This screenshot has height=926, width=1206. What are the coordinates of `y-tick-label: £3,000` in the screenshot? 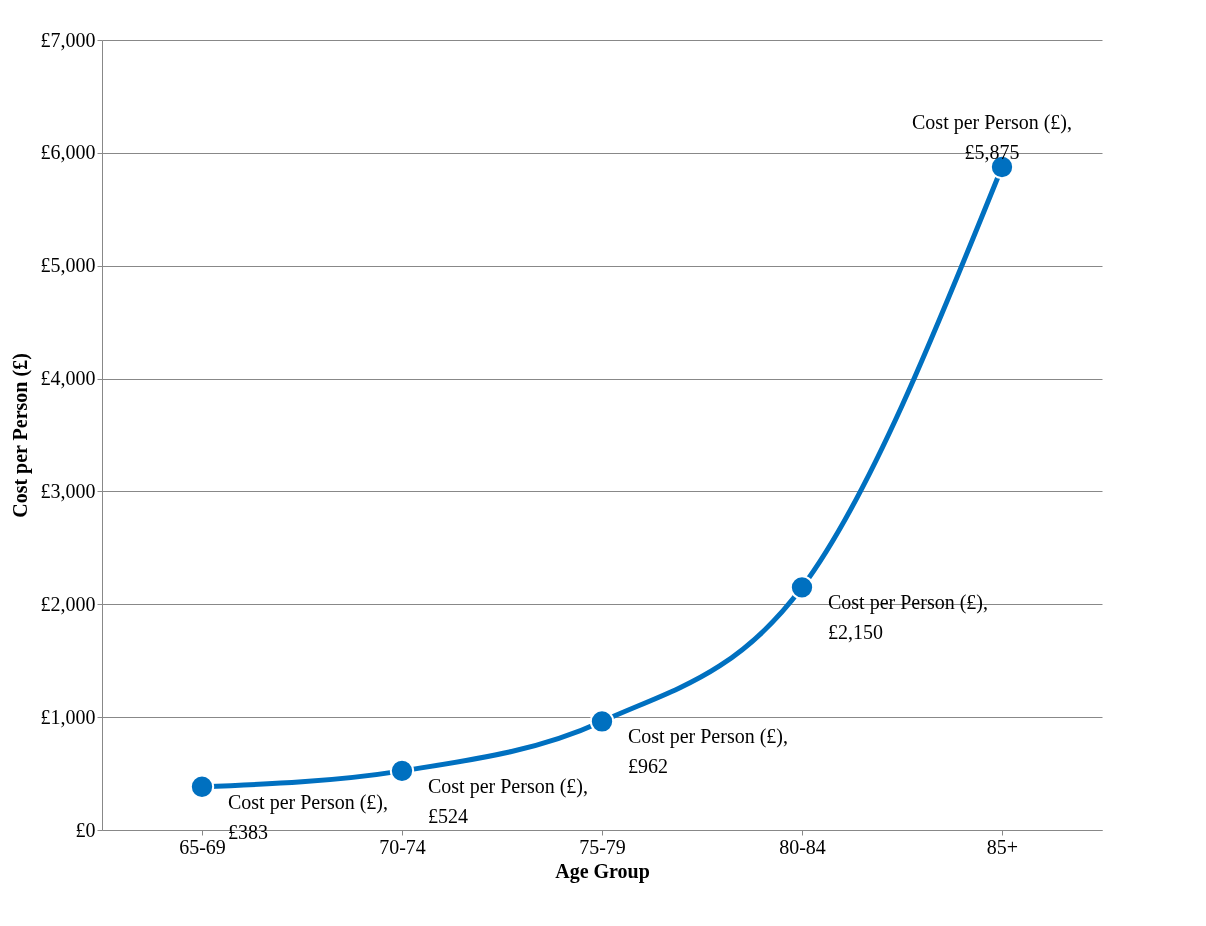 It's located at (68, 490).